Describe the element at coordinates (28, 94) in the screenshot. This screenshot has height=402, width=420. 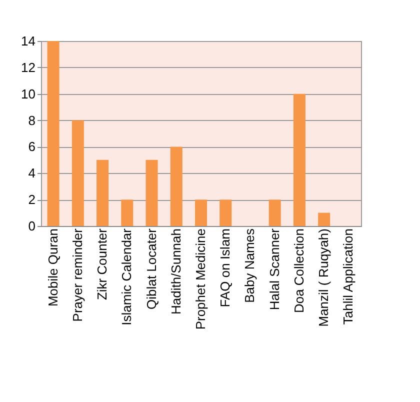
I see `y-tick-label: 10` at that location.